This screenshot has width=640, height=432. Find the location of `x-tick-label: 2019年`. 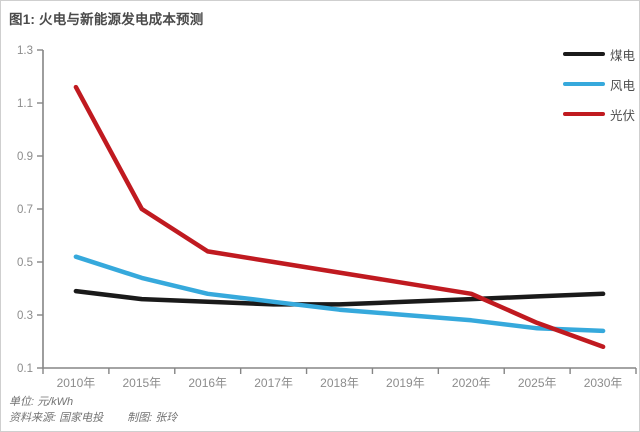

x-tick-label: 2019年 is located at coordinates (405, 383).